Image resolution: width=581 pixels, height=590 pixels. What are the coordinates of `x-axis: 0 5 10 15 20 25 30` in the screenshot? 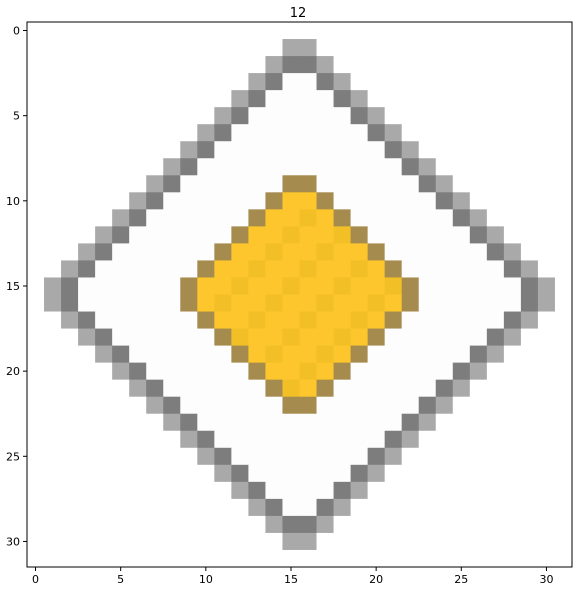 It's located at (292, 576).